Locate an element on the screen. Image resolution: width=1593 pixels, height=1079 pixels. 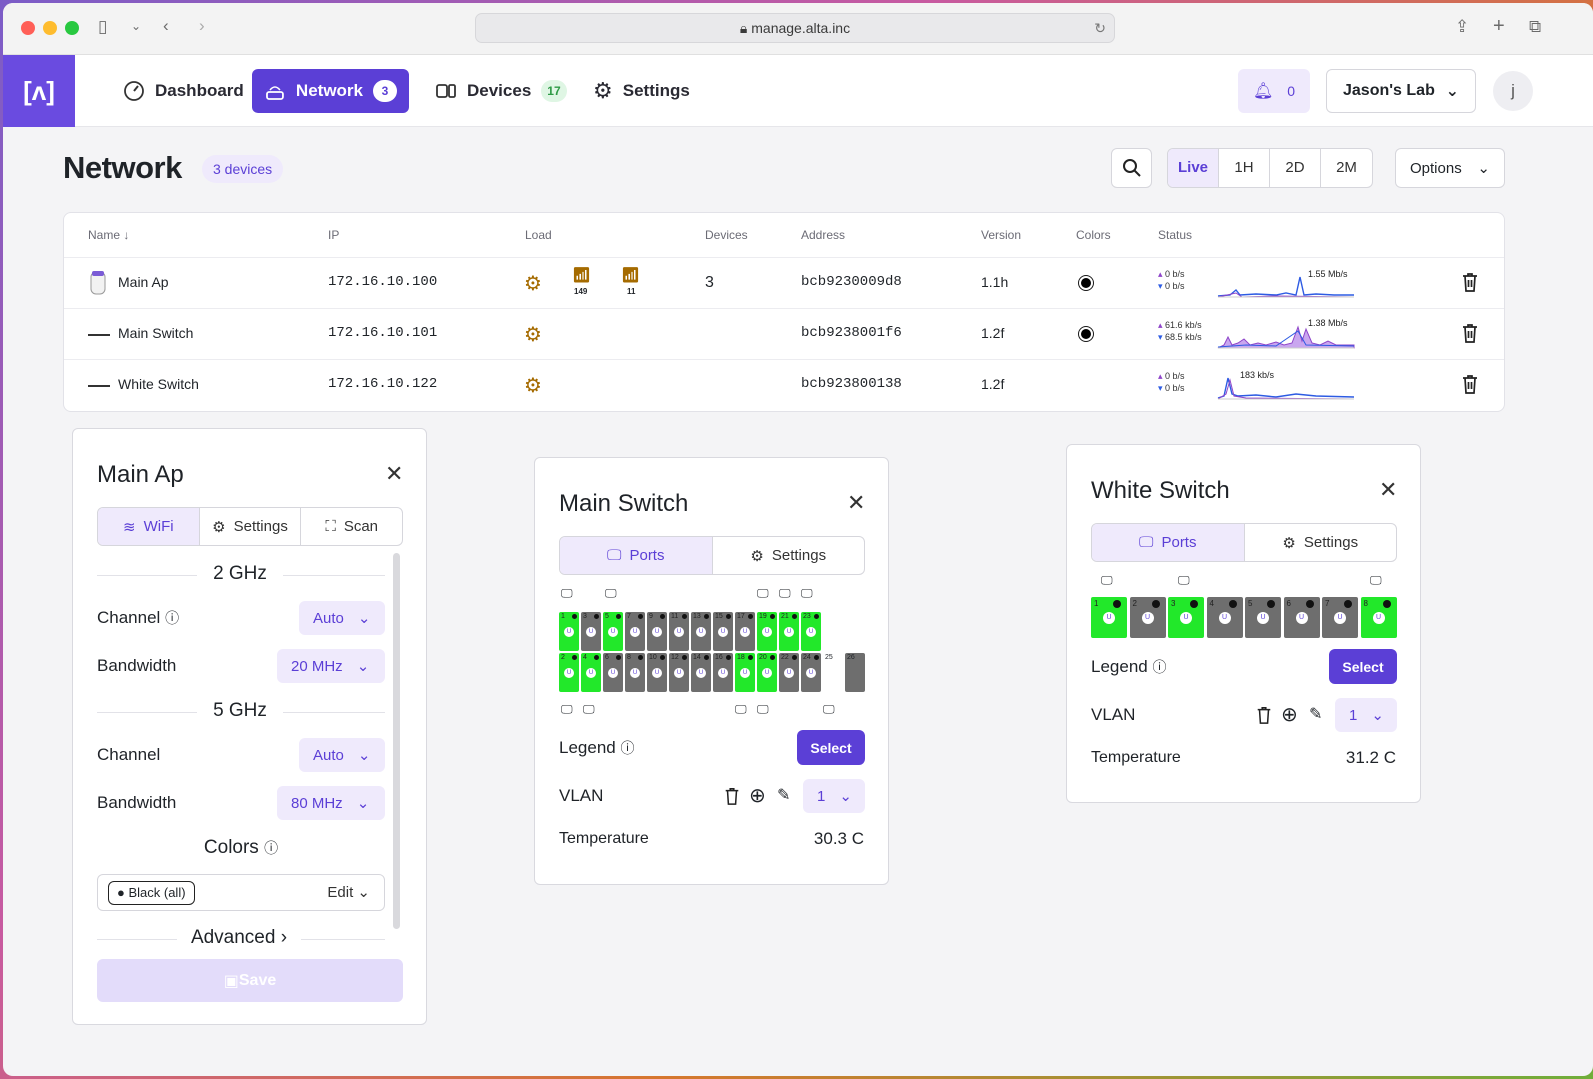
save-button: ▣ Save is located at coordinates (250, 980).